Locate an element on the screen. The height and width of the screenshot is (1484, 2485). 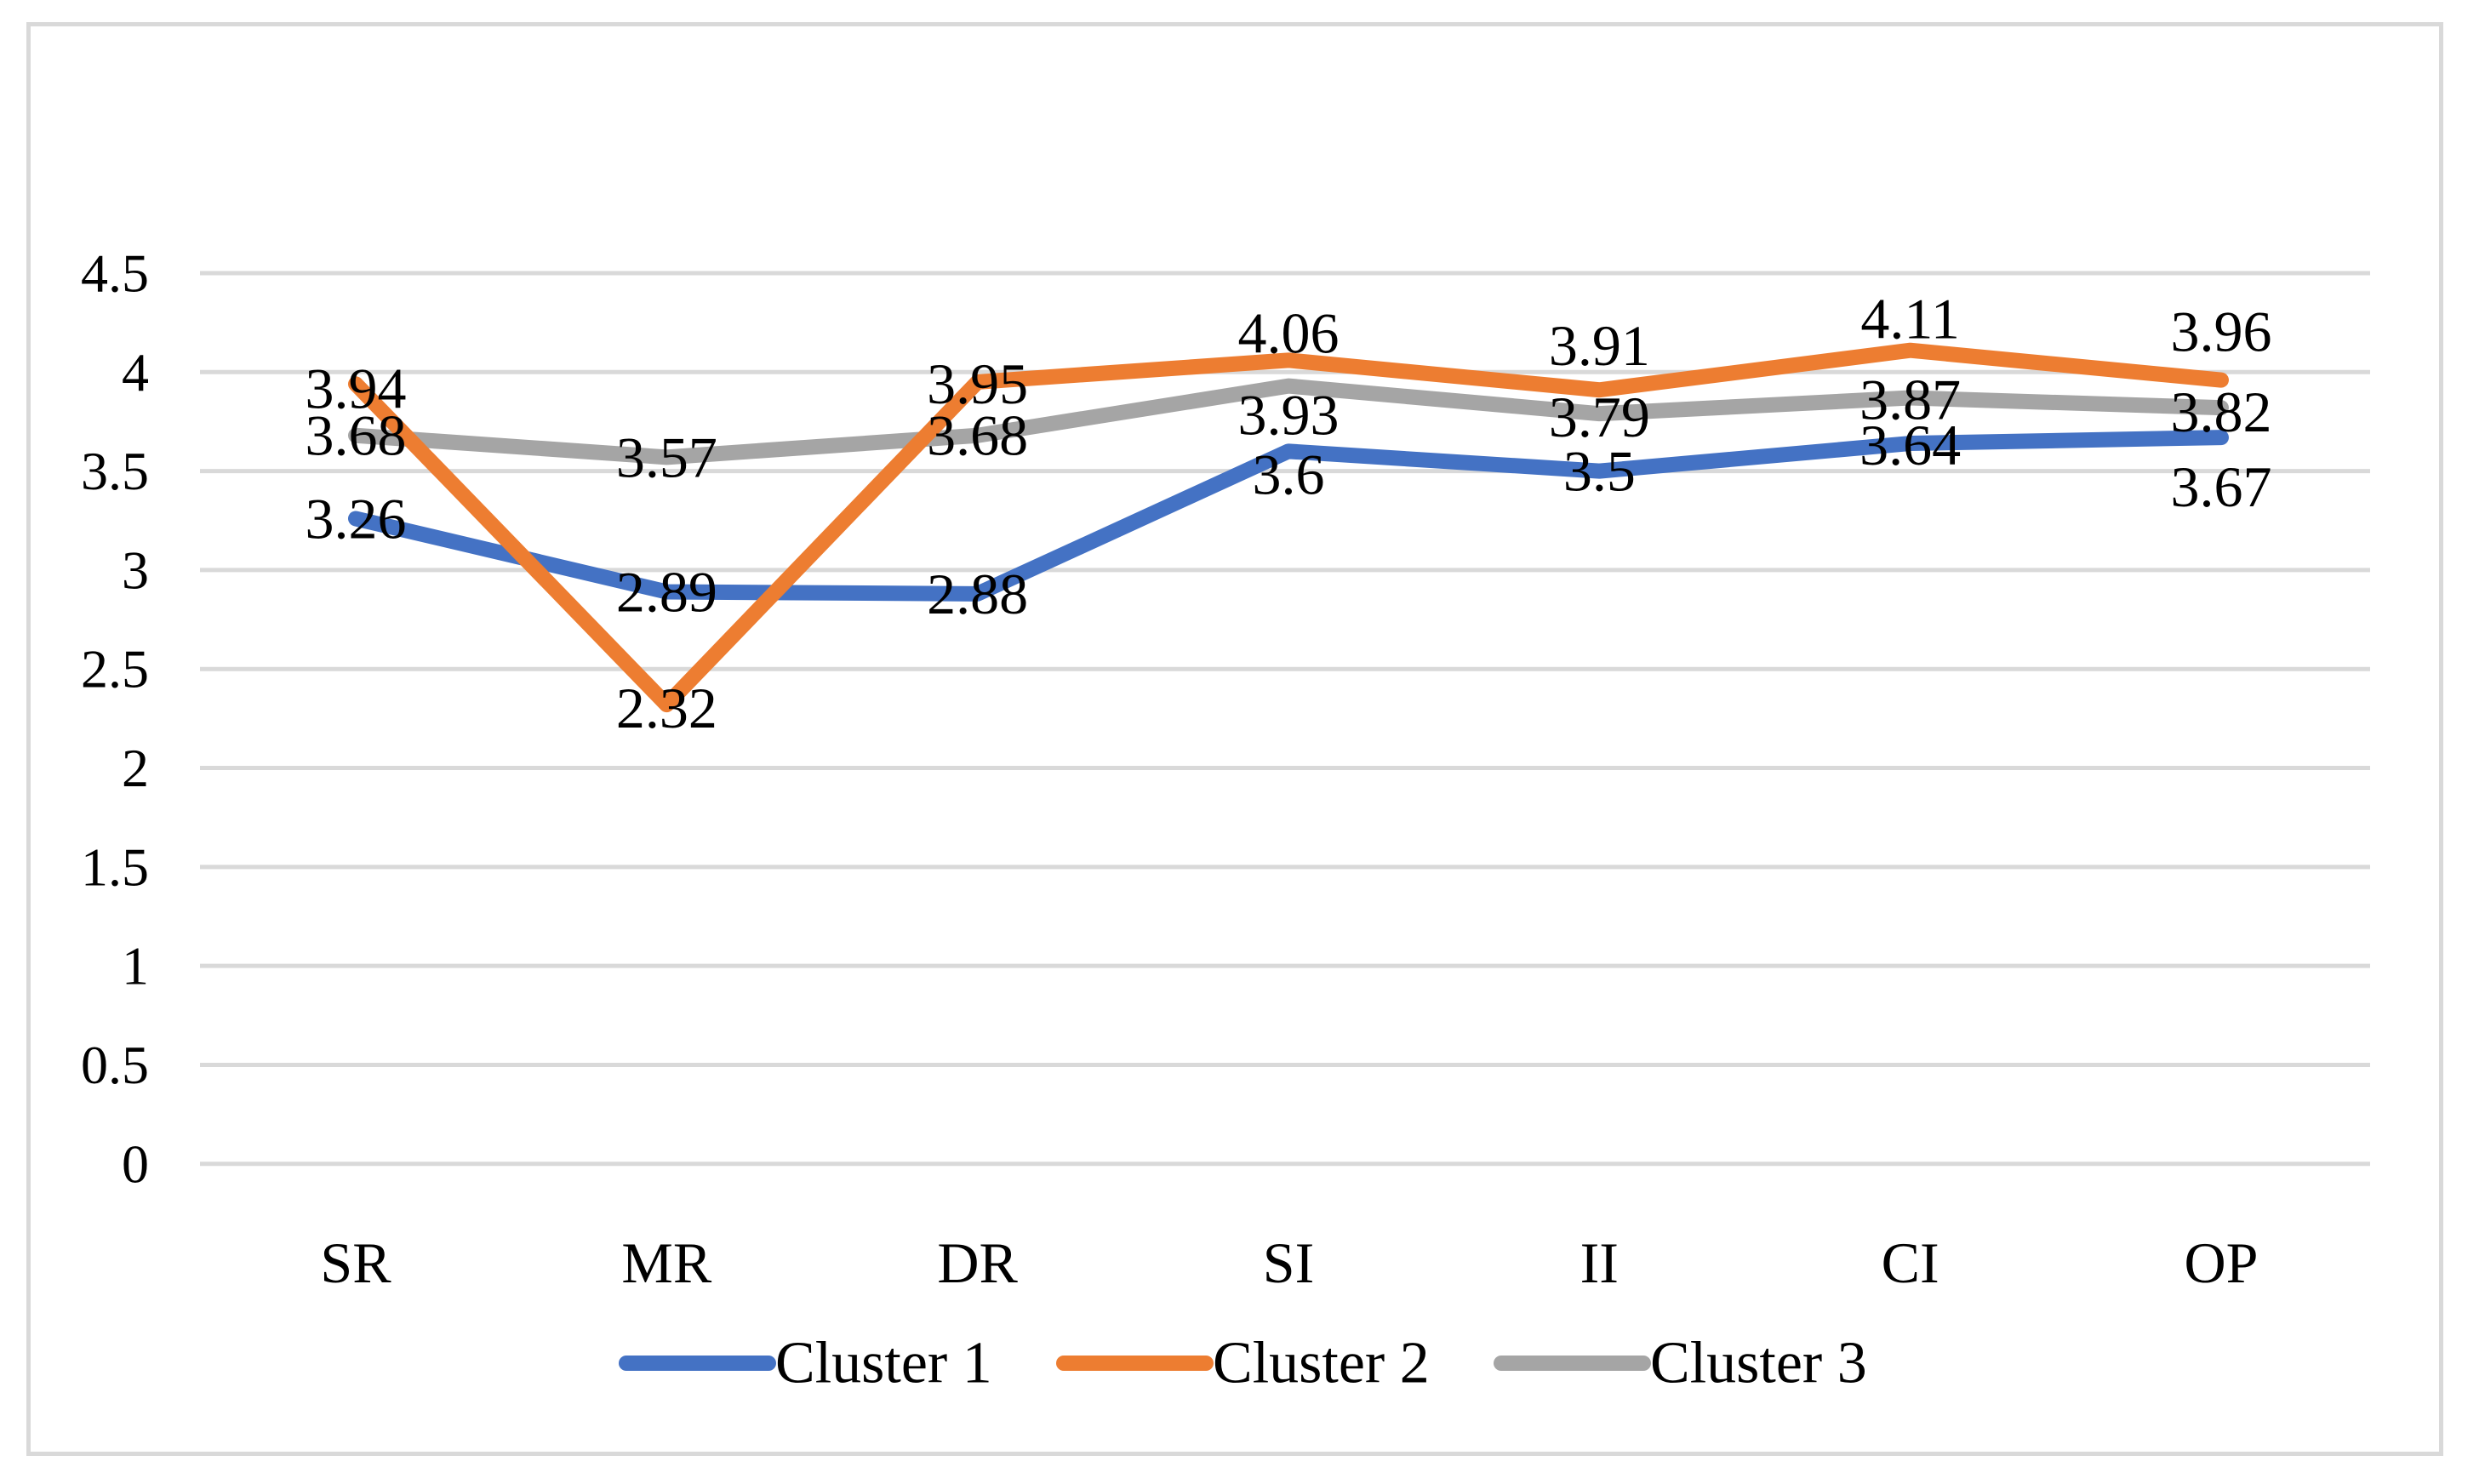
legend-label-cluster-3: Cluster 3 is located at coordinates (1758, 1363).